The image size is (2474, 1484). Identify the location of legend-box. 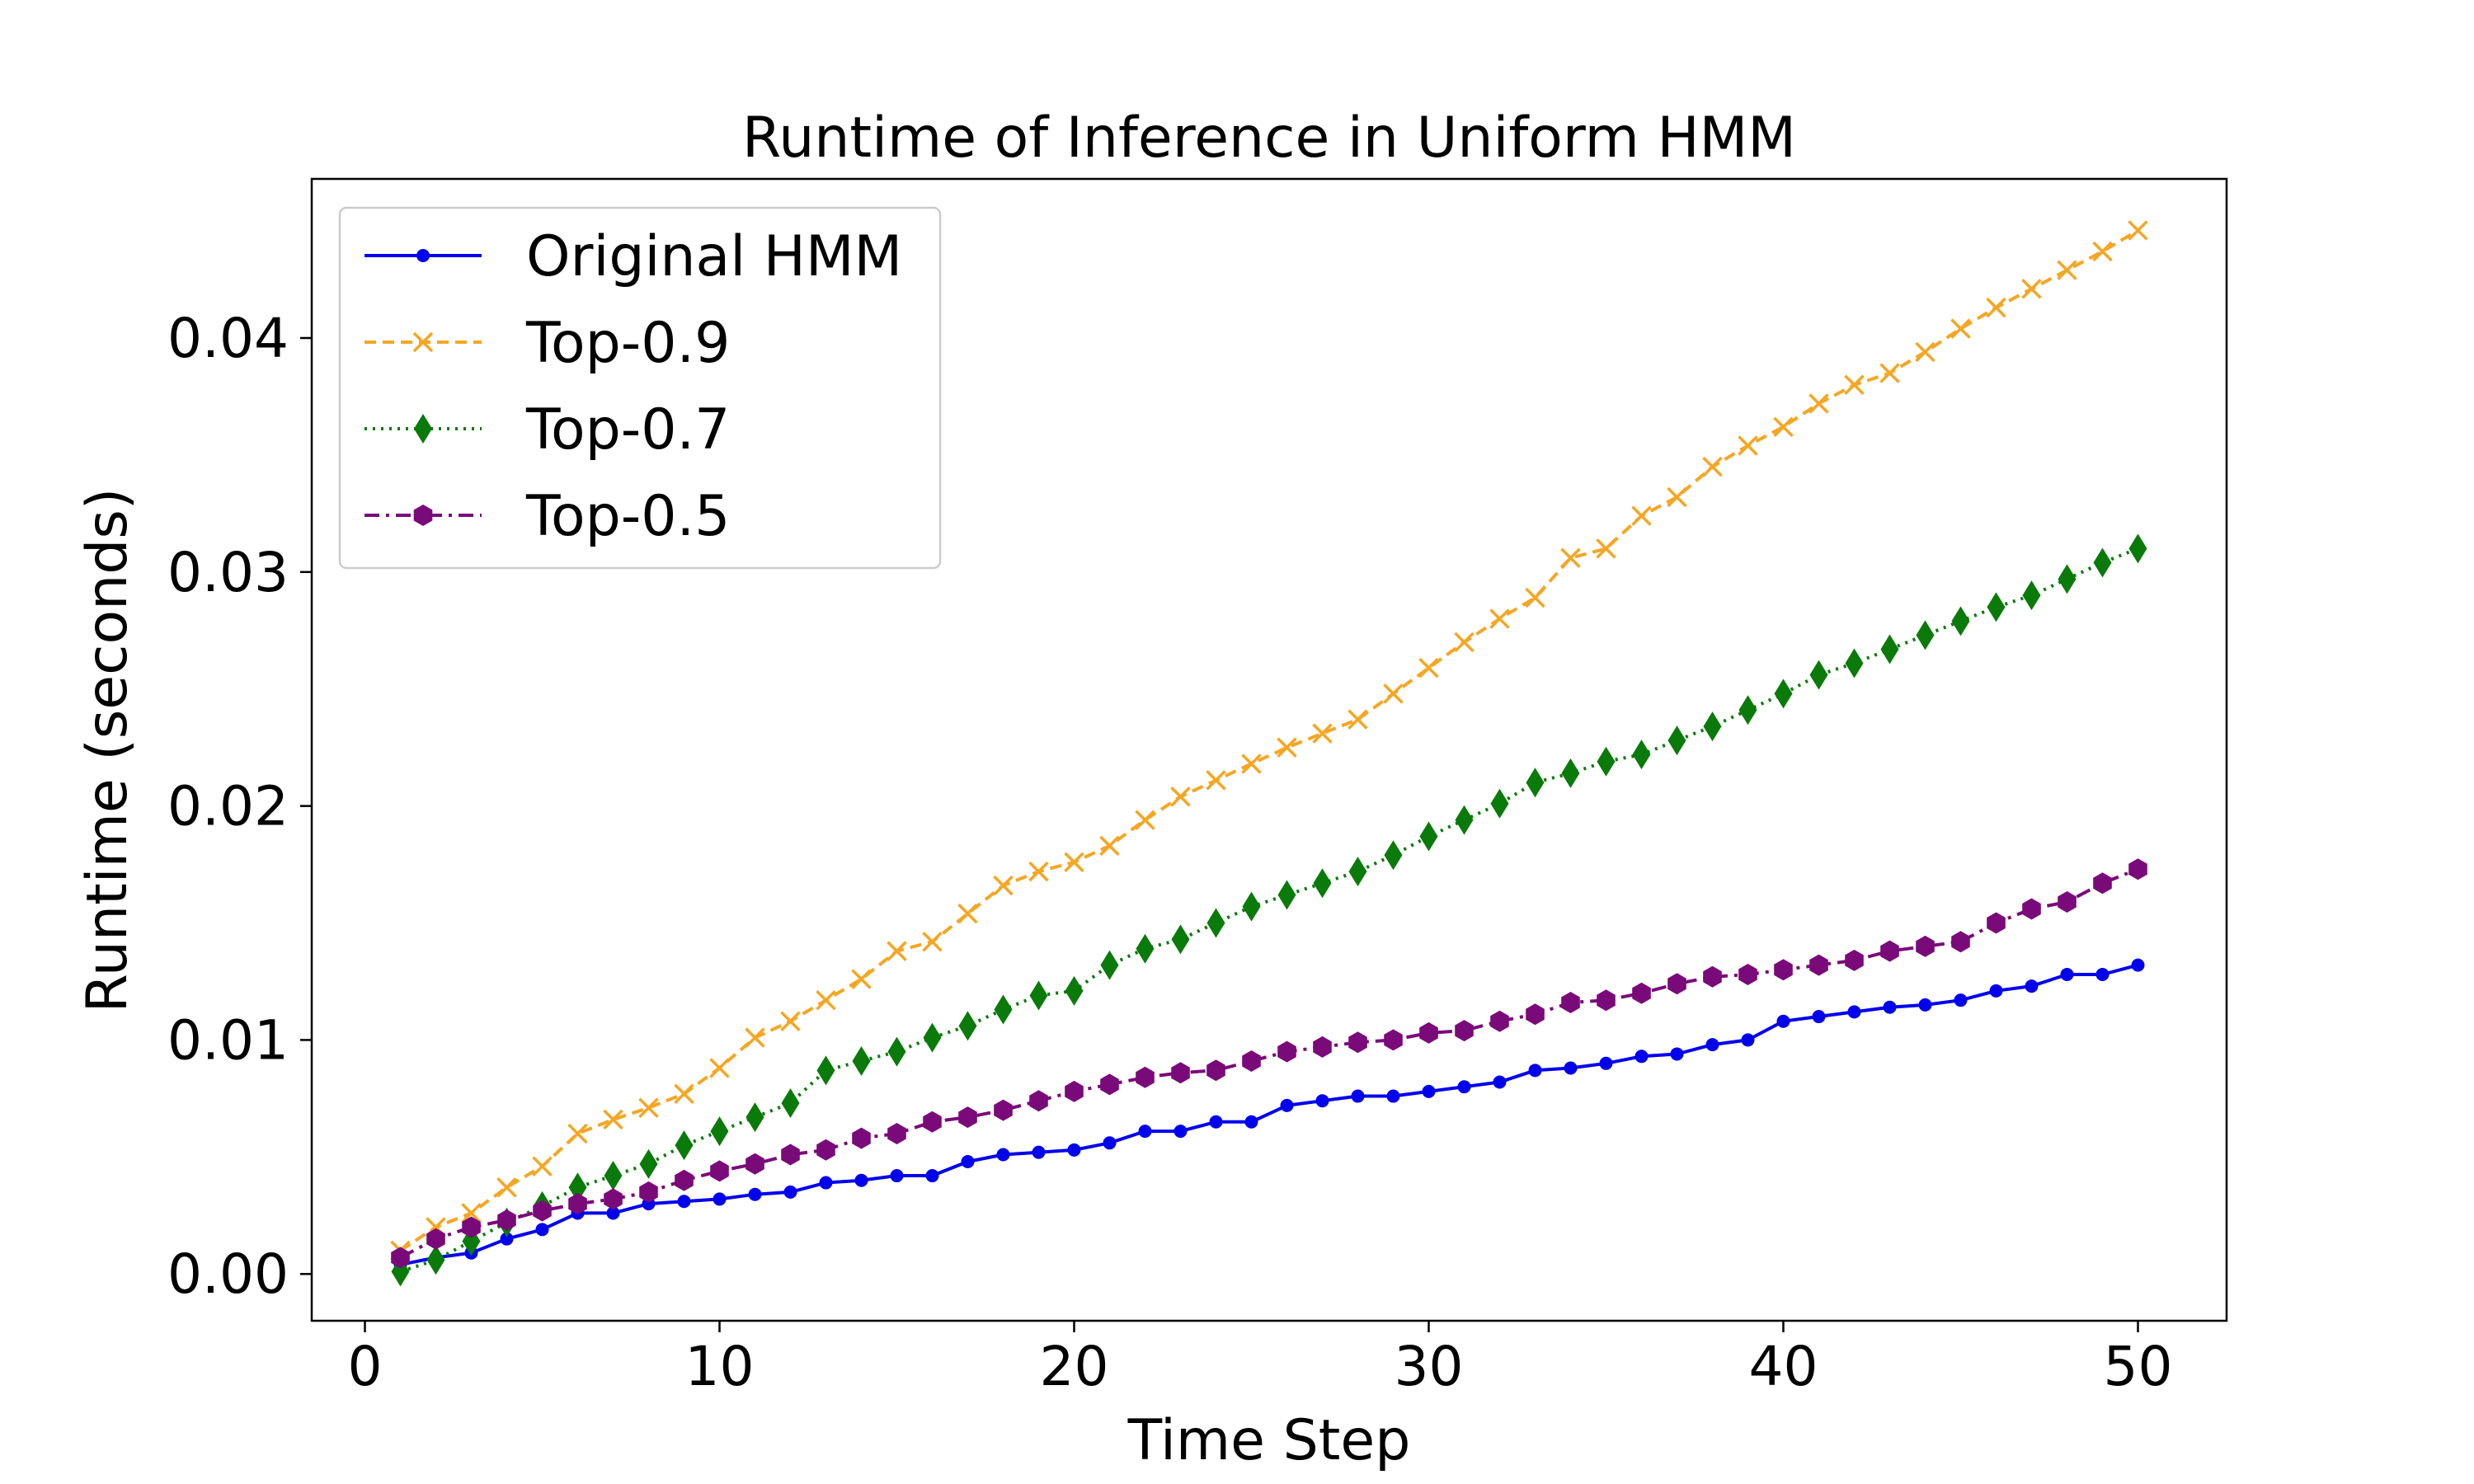
(640, 388).